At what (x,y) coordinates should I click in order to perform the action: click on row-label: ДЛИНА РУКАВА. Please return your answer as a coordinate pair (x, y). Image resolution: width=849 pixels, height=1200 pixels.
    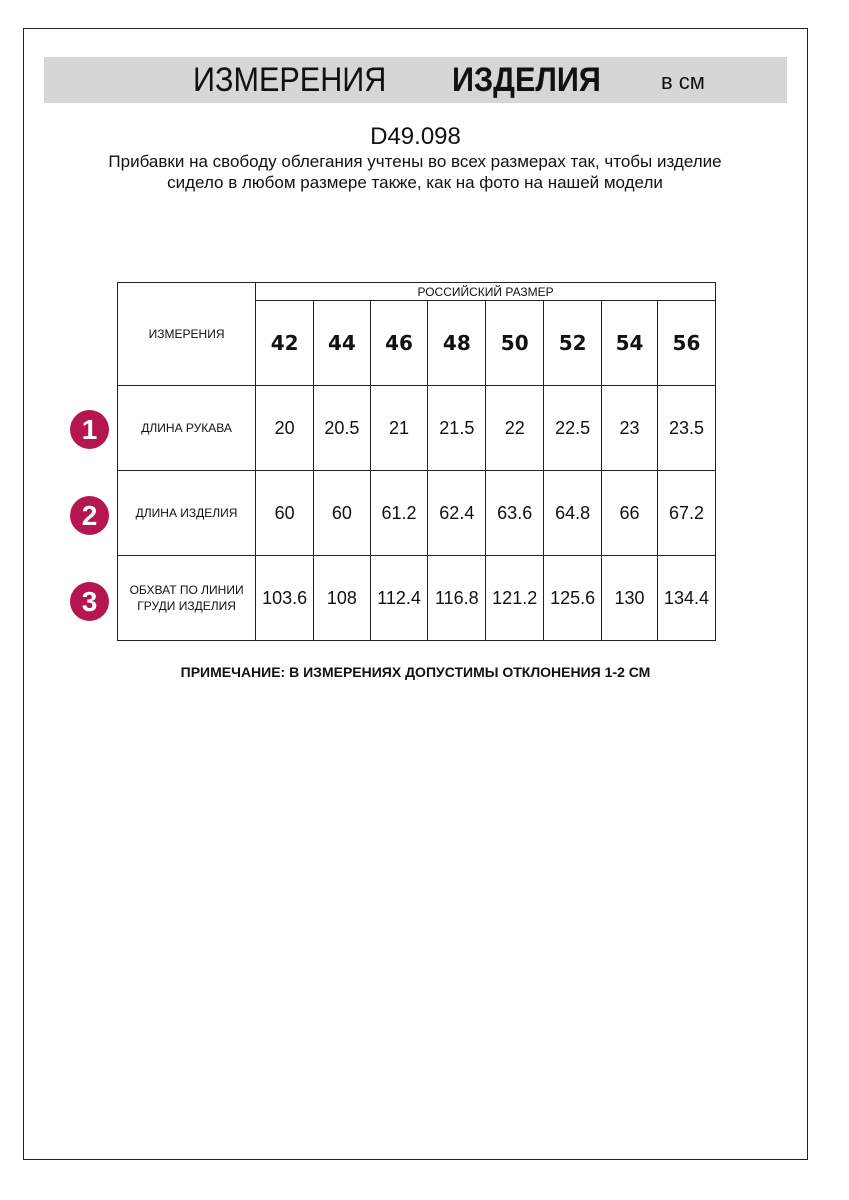
    Looking at the image, I should click on (186, 428).